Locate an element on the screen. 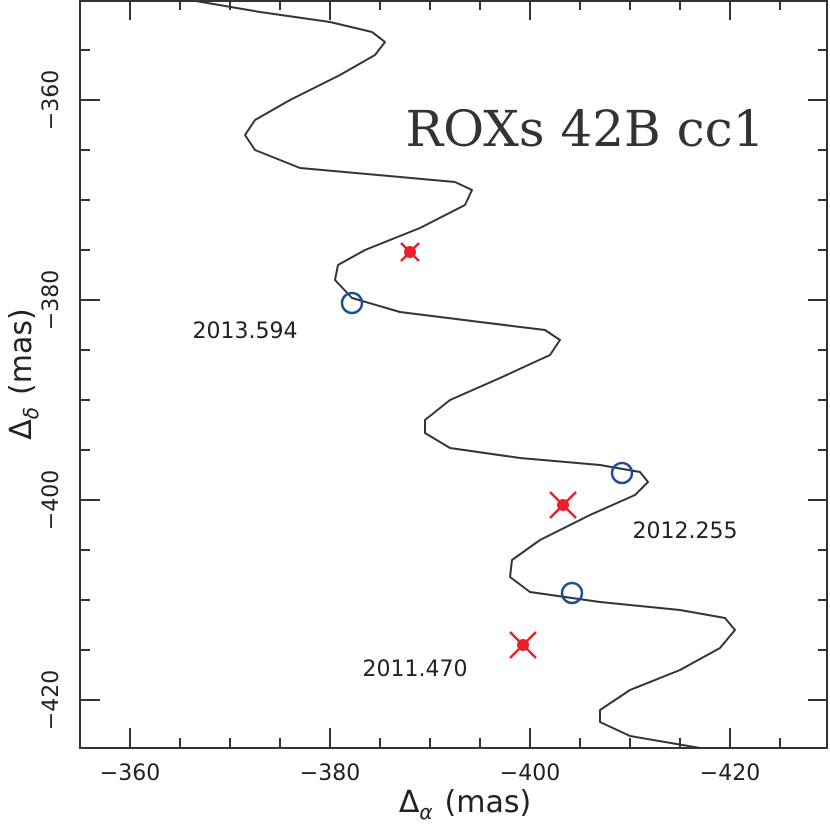  y-label-subscript: δ is located at coordinates (31, 413).